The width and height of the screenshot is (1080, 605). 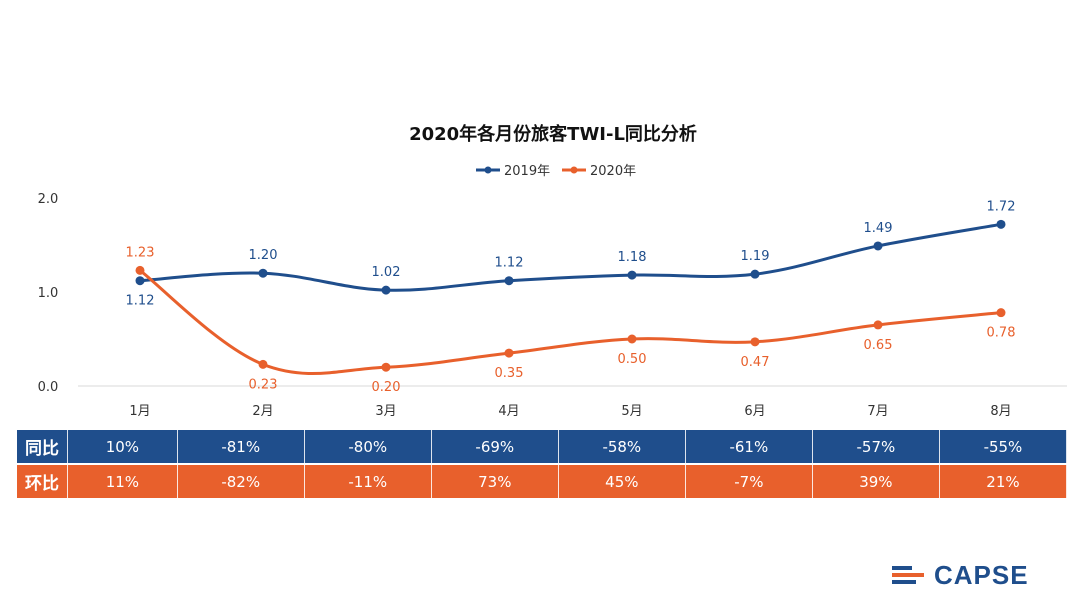 What do you see at coordinates (48, 387) in the screenshot?
I see `y-tick-label: 0.0` at bounding box center [48, 387].